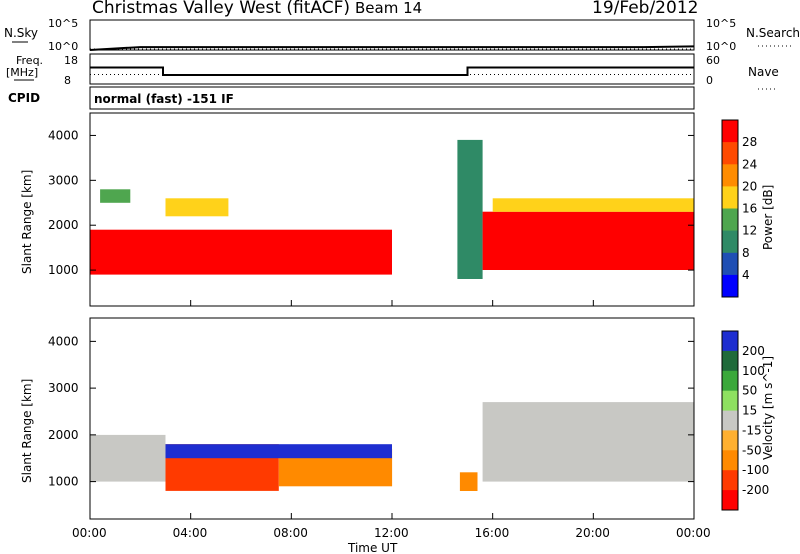 The image size is (800, 554). Describe the element at coordinates (721, 23) in the screenshot. I see `nsearch-tick-hi: 10^5` at that location.